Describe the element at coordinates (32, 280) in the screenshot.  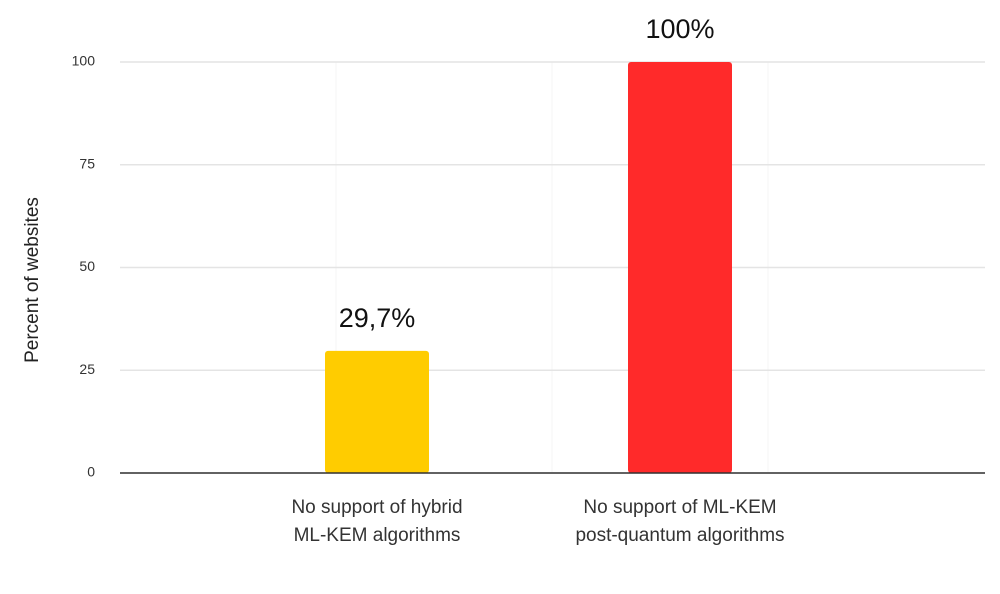
I see `y-axis-title: Percent of websites` at that location.